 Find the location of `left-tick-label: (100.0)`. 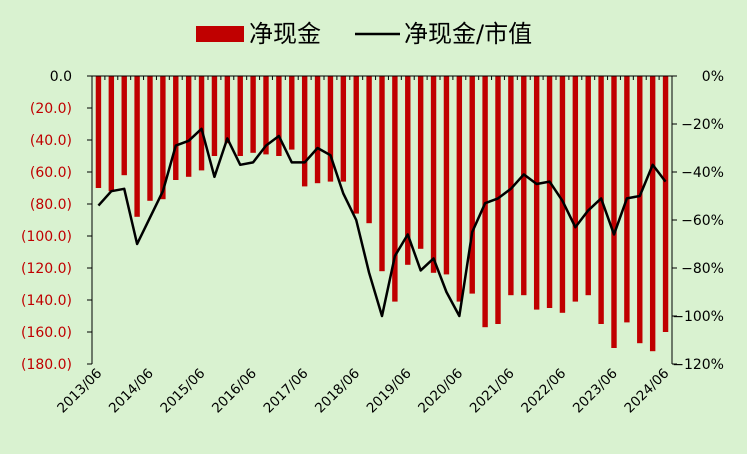

left-tick-label: (100.0) is located at coordinates (46, 237).